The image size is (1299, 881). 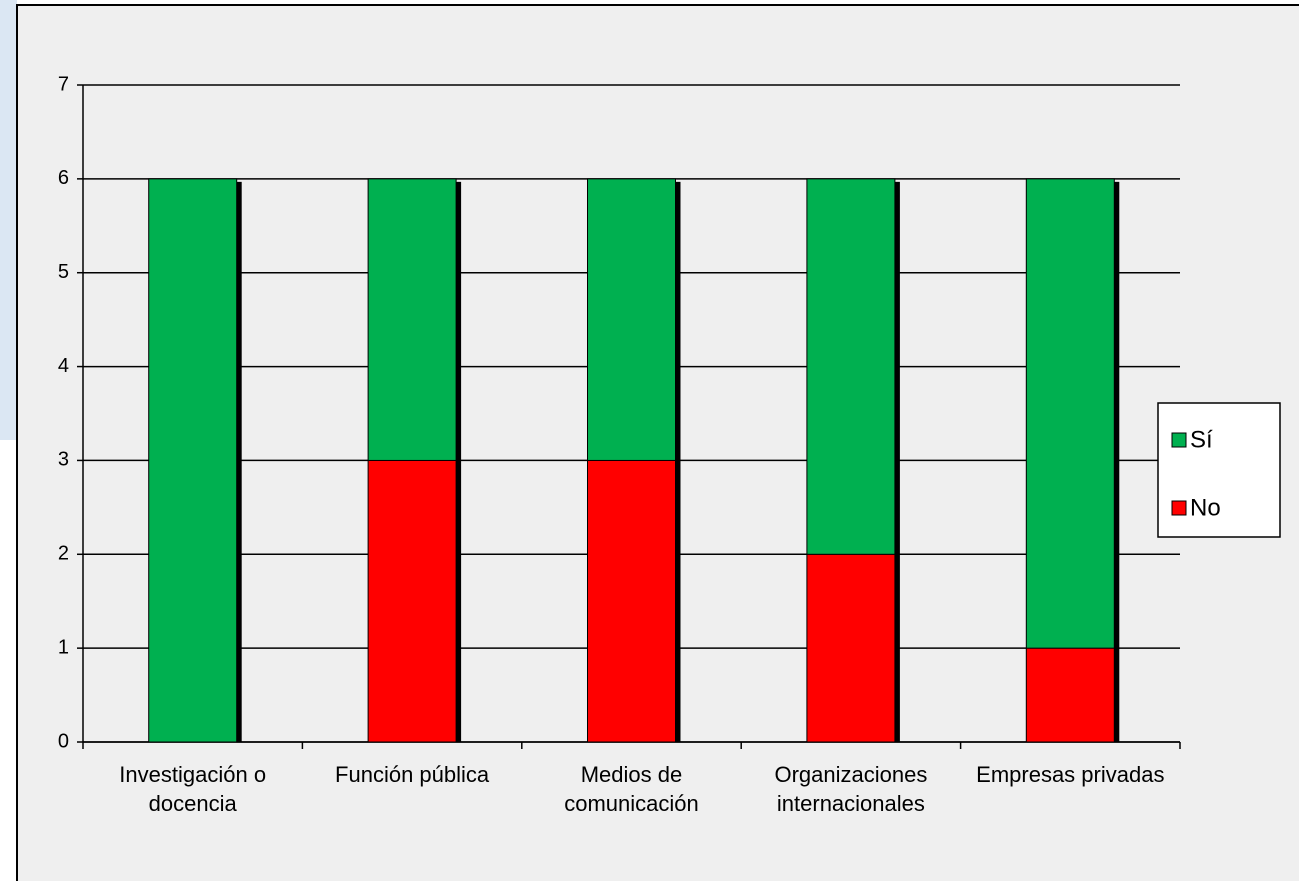 I want to click on y-tick-label: 7, so click(x=63, y=84).